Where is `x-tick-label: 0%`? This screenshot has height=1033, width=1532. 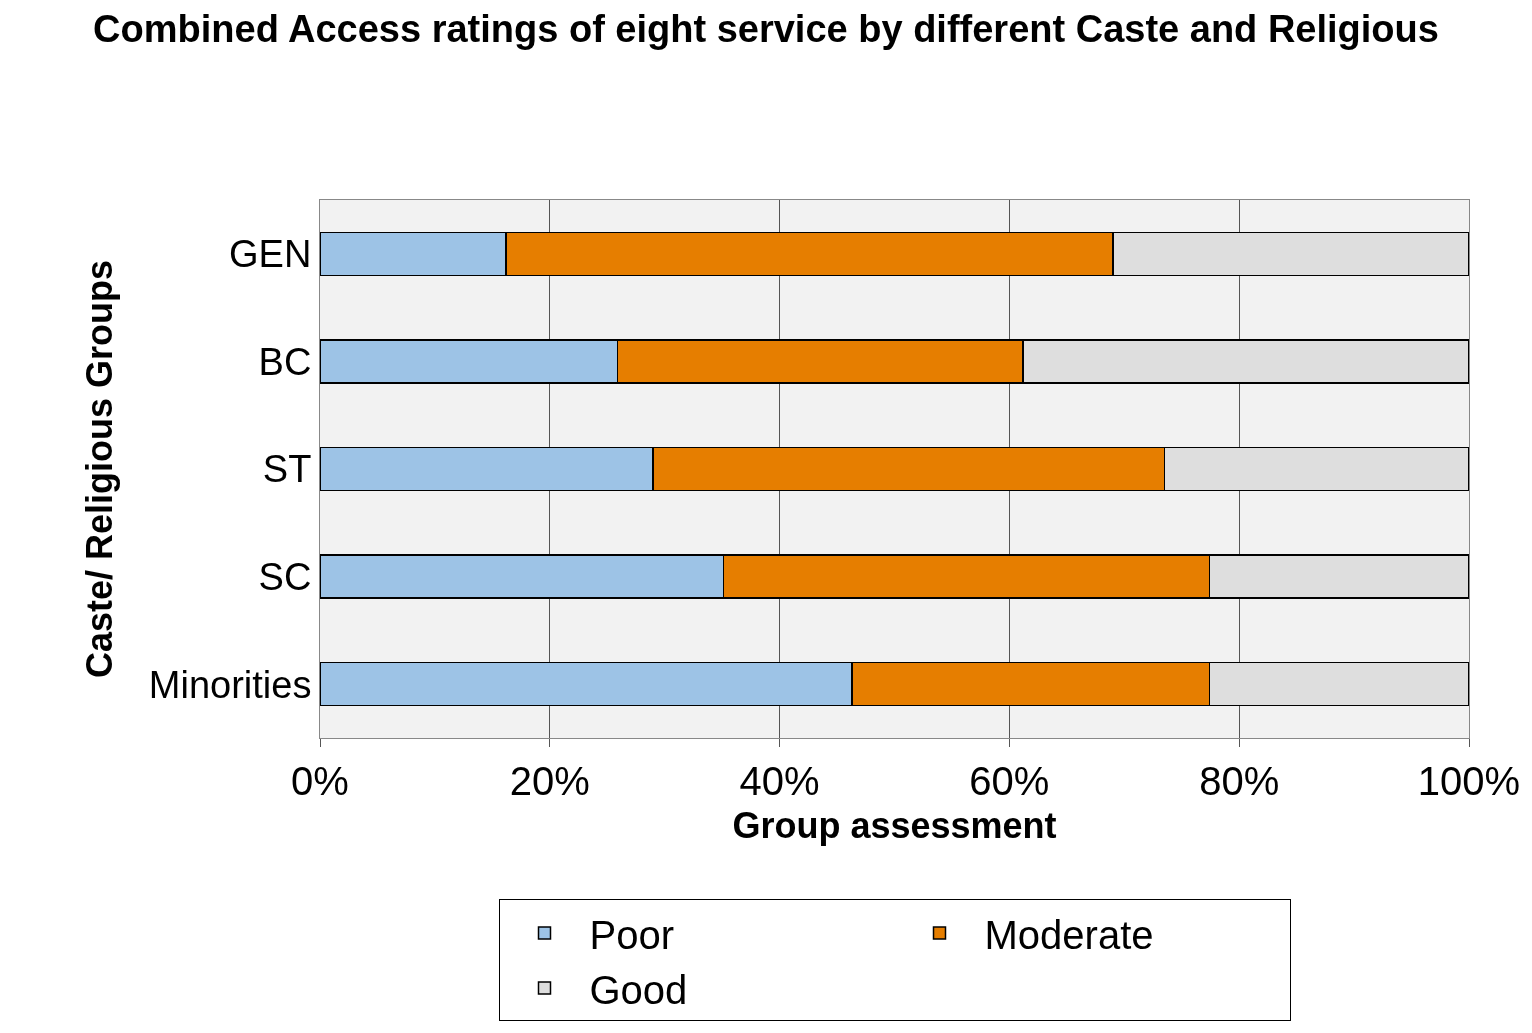
x-tick-label: 0% is located at coordinates (320, 781).